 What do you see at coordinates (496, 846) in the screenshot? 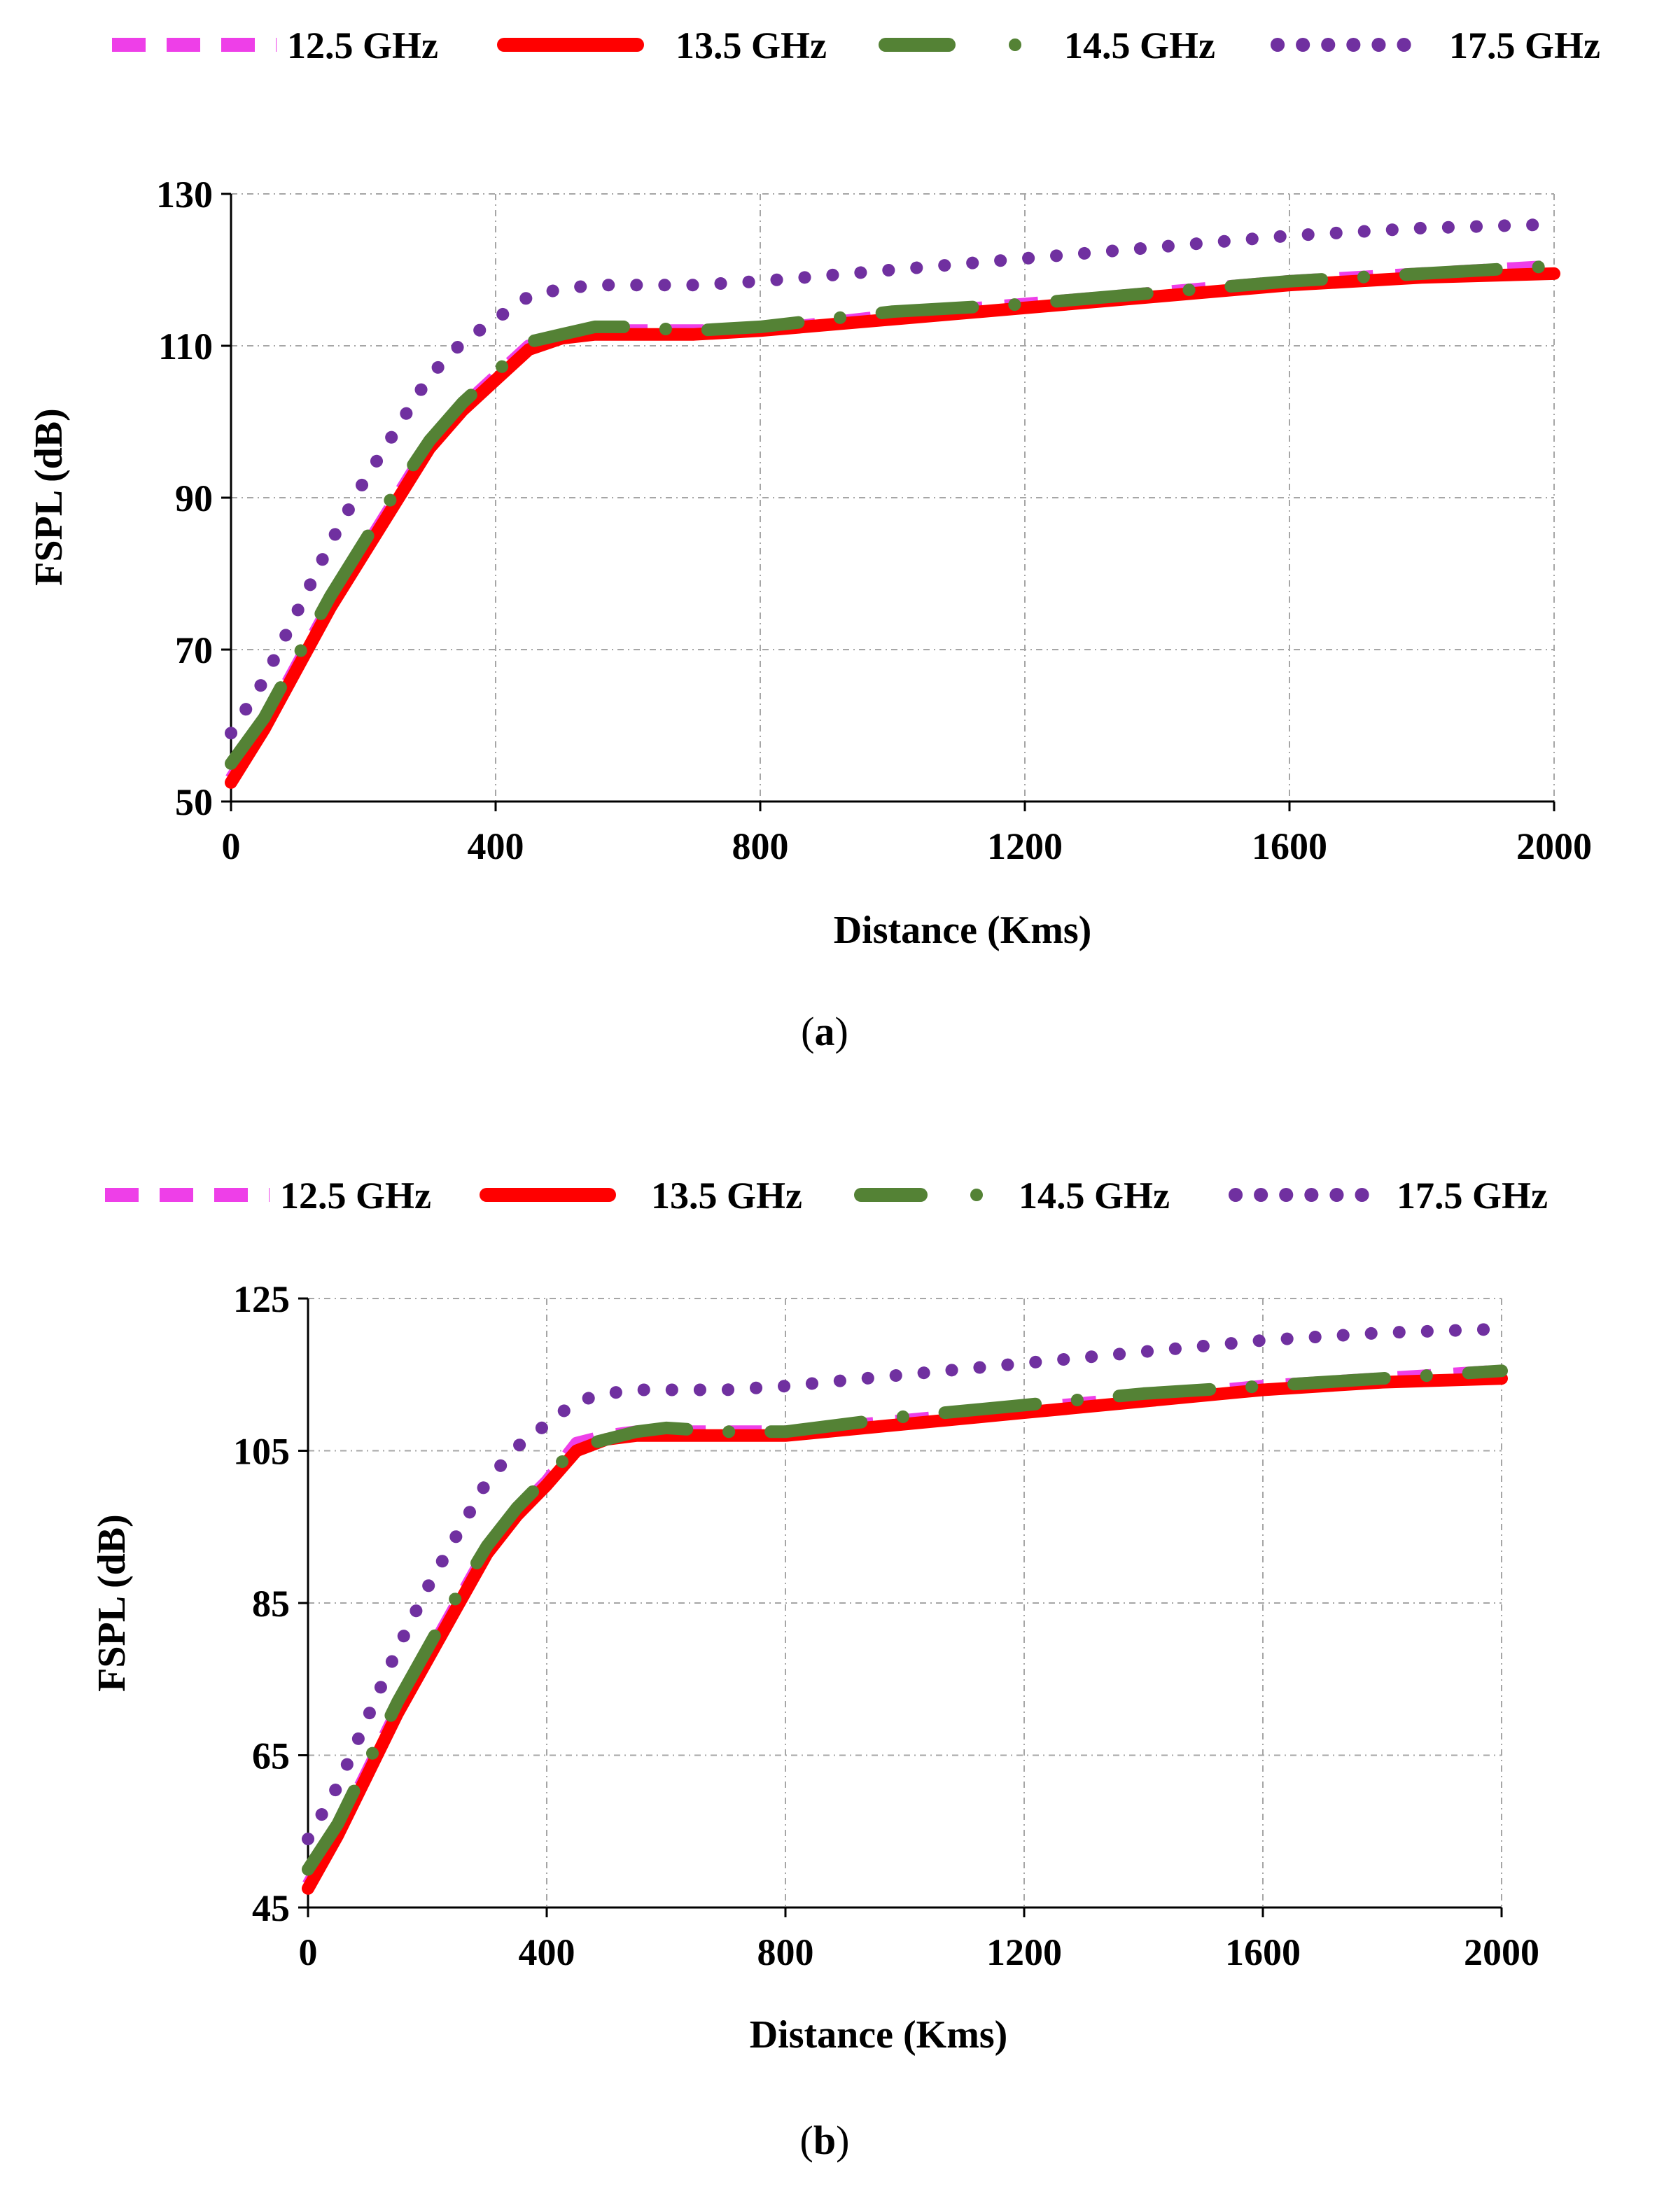
I see `panel-a-x-tick-label: 400` at bounding box center [496, 846].